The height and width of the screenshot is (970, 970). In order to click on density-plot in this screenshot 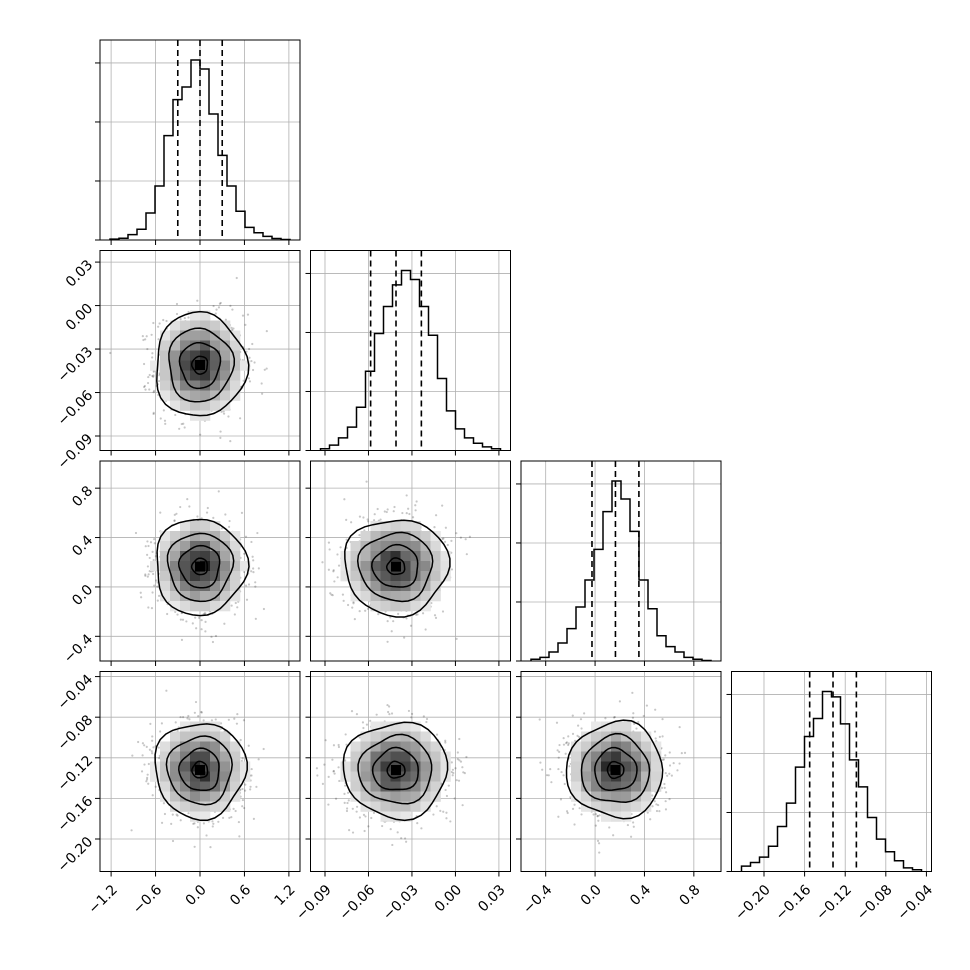, I will do `click(391, 775)`.